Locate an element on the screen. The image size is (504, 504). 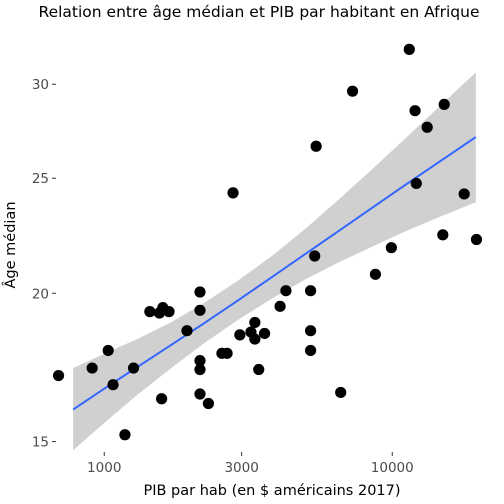
y-tick-label: 25 is located at coordinates (40, 179).